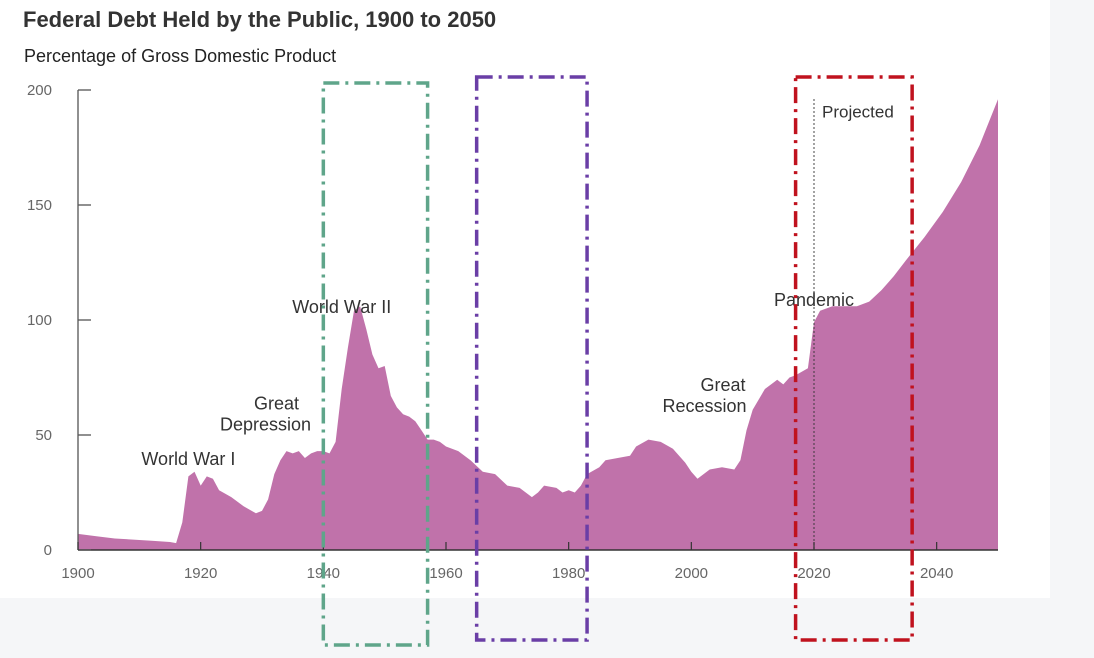 The width and height of the screenshot is (1094, 658). What do you see at coordinates (691, 573) in the screenshot?
I see `x-tick-label: 2000` at bounding box center [691, 573].